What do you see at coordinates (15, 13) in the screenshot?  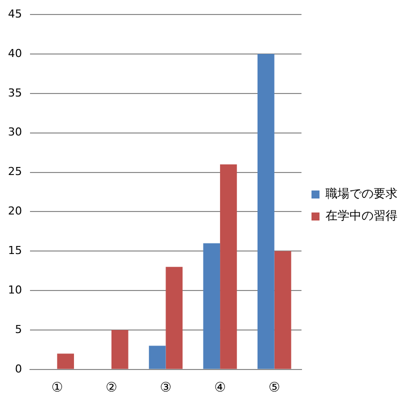 I see `y-tick-label: 45` at bounding box center [15, 13].